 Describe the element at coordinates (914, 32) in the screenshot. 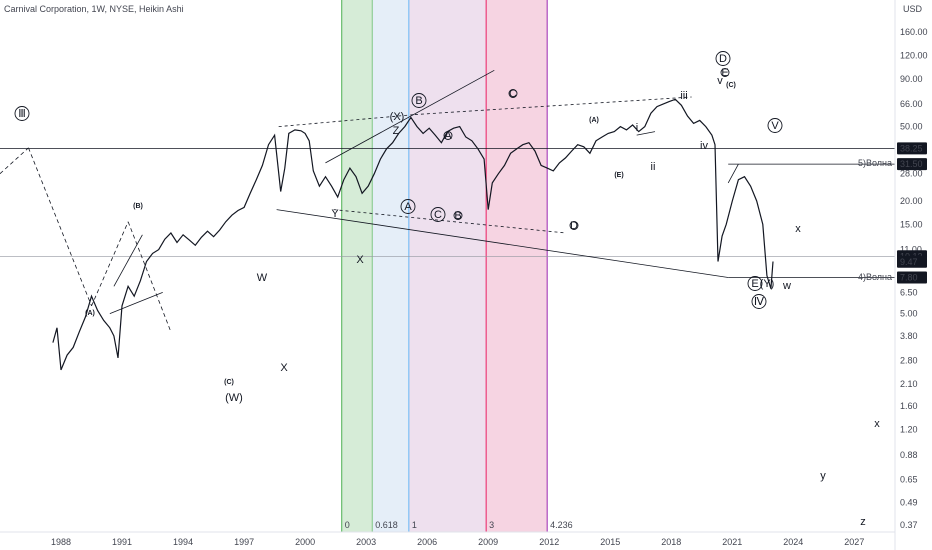

I see `y-tick-0: 160.00` at that location.